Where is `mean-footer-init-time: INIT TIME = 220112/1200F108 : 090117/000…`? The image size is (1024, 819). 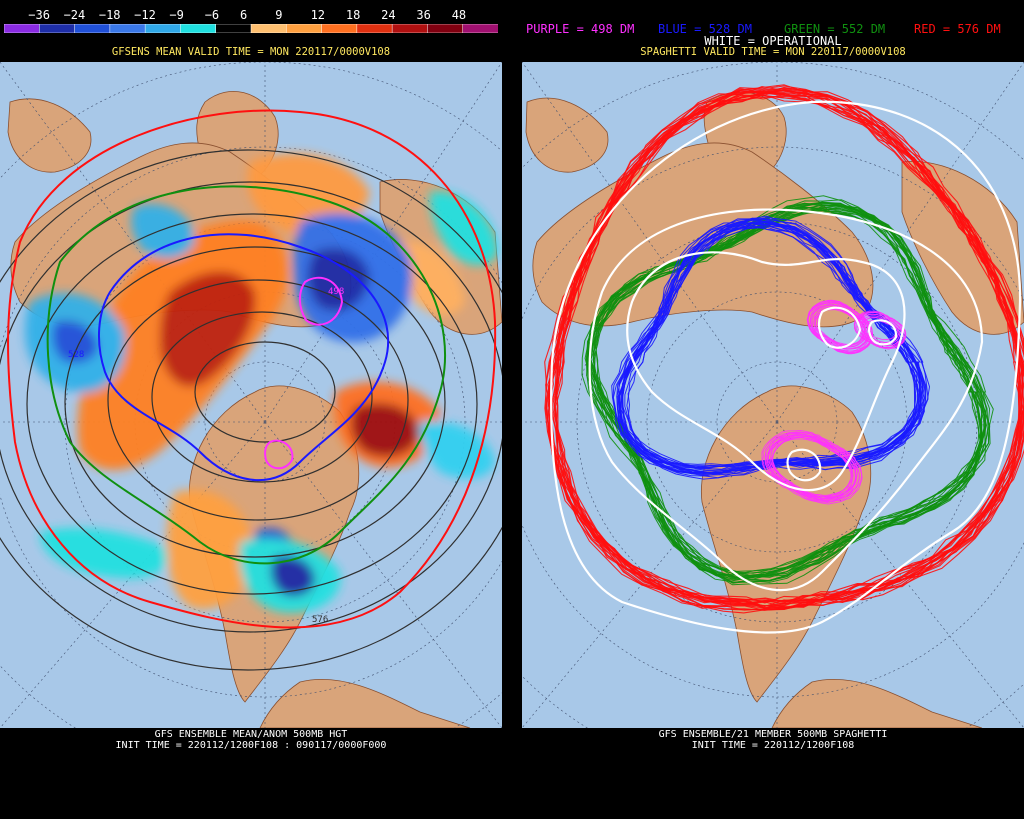 mean-footer-init-time: INIT TIME = 220112/1200F108 : 090117/000… is located at coordinates (251, 745).